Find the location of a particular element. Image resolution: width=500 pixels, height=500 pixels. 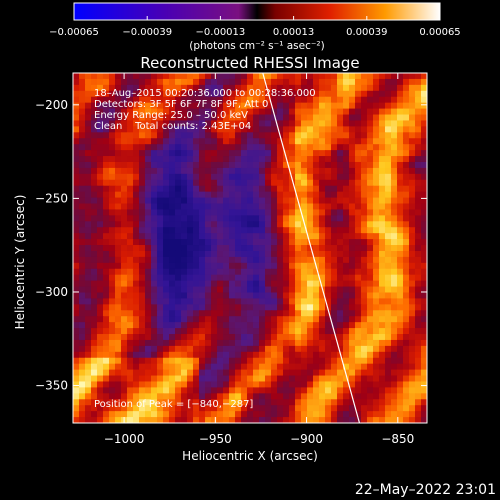

colorbar-tick-label: 0.00065 is located at coordinates (439, 32).